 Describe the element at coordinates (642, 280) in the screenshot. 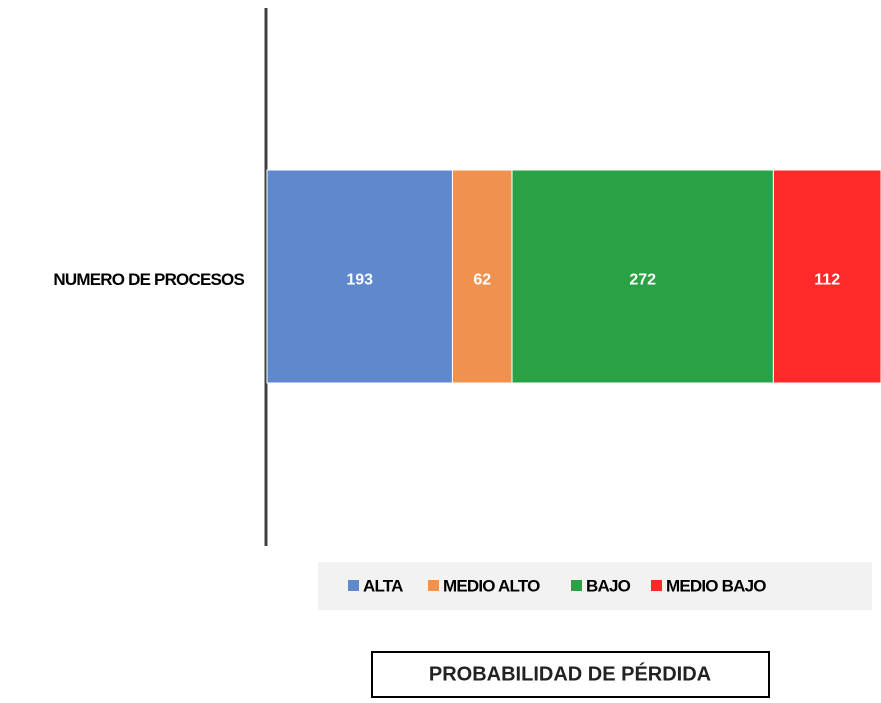

I see `data-label: 272` at that location.